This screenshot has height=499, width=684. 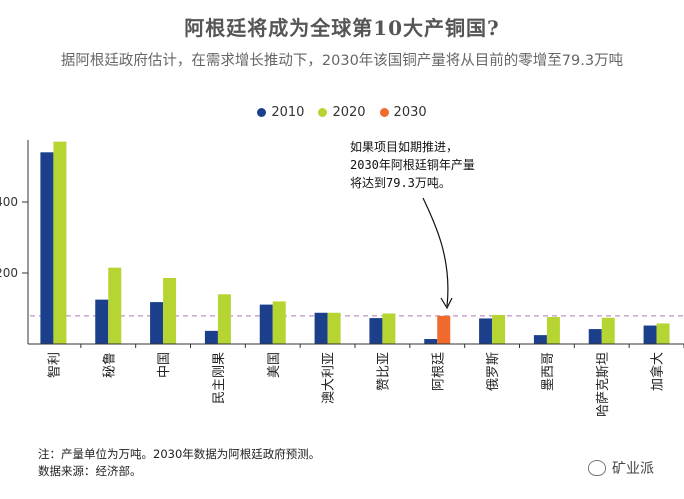 I want to click on annotation-text: 如果项目如期推进，2030年阿根廷铜年产量将达到79.3万吨。, so click(x=412, y=165).